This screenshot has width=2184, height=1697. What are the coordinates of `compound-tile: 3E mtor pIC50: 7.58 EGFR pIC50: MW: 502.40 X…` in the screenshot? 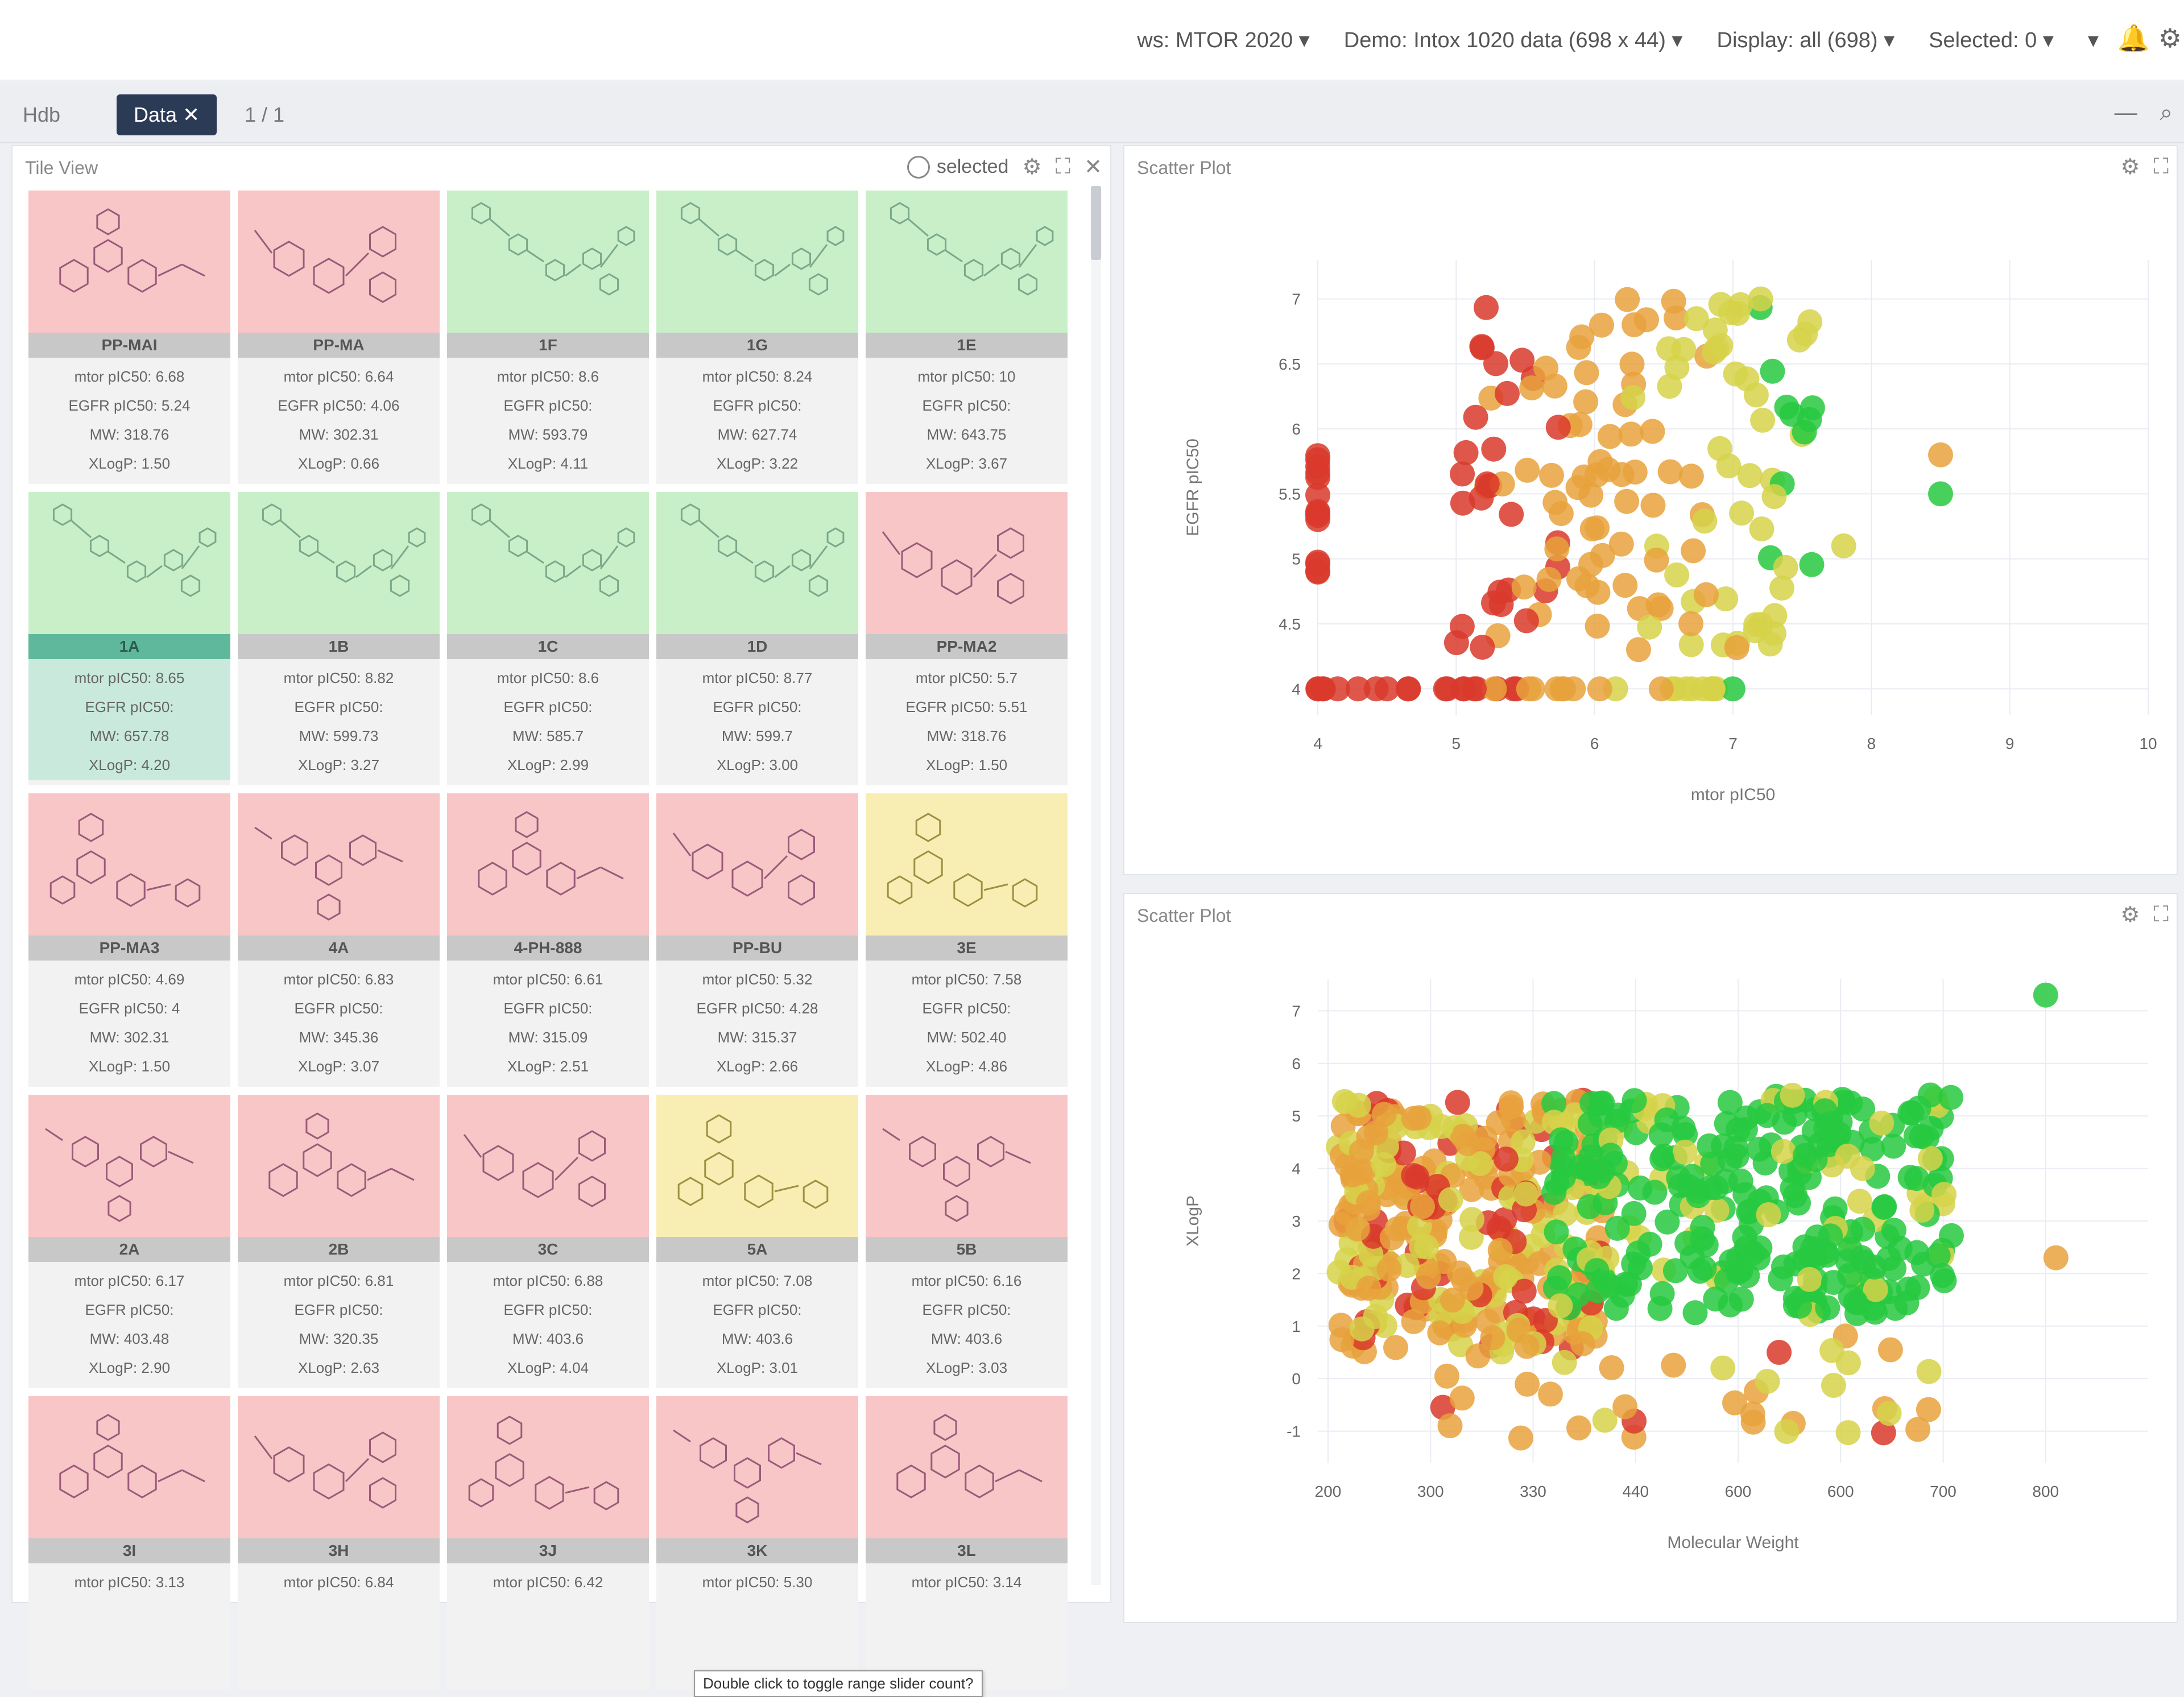 It's located at (967, 940).